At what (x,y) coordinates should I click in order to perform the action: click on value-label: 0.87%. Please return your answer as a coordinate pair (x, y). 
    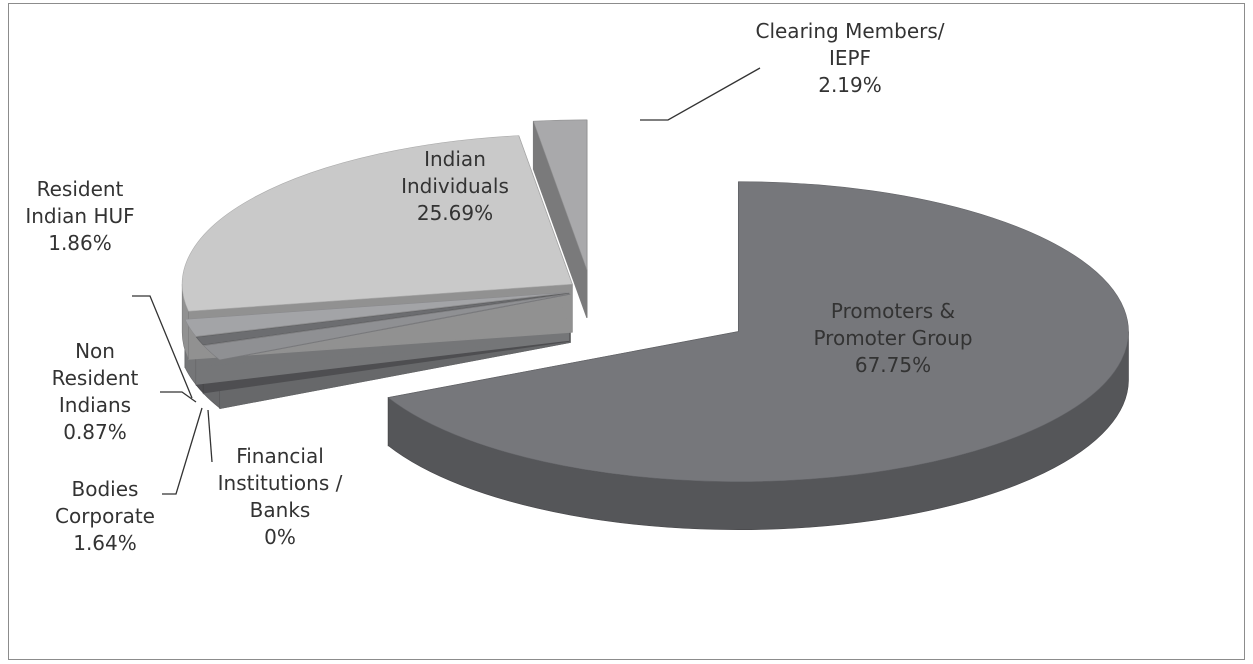
    Looking at the image, I should click on (95, 432).